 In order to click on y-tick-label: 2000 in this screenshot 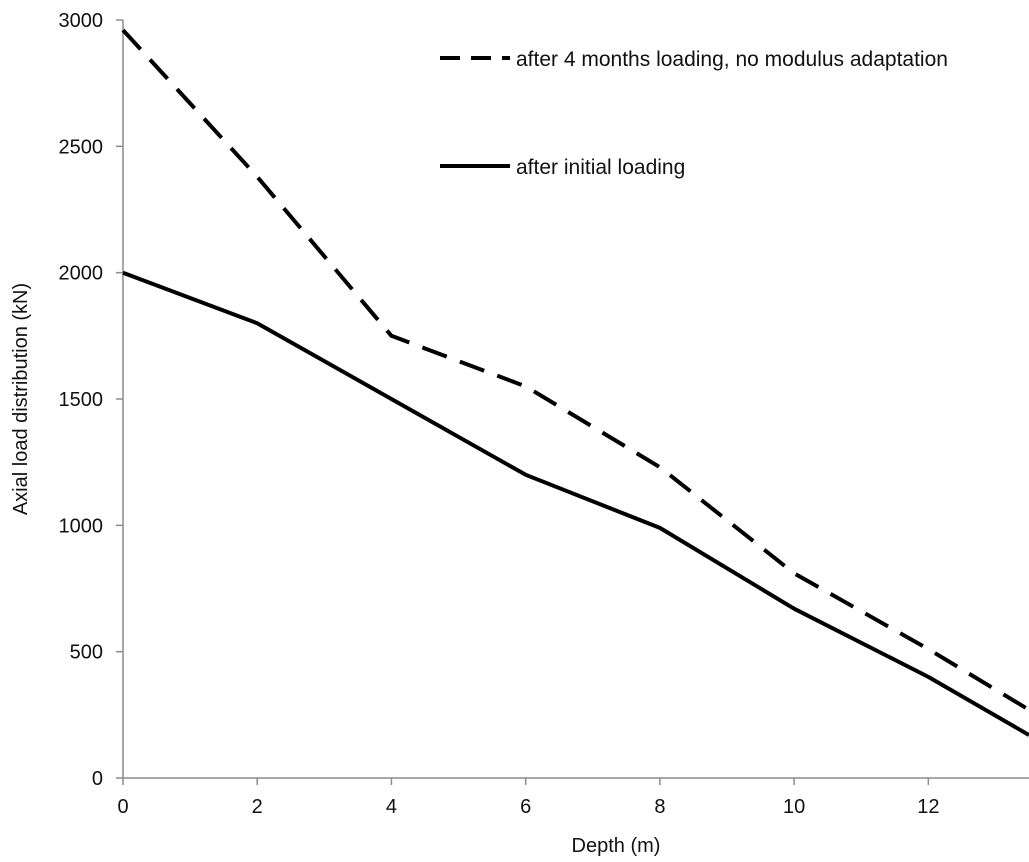, I will do `click(81, 274)`.